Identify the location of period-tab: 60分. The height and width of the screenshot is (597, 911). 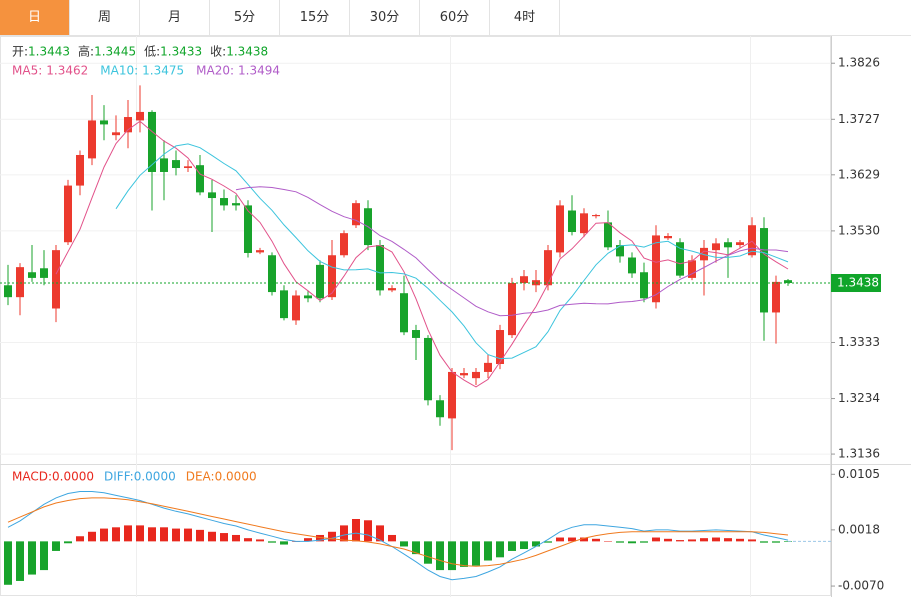
(455, 17).